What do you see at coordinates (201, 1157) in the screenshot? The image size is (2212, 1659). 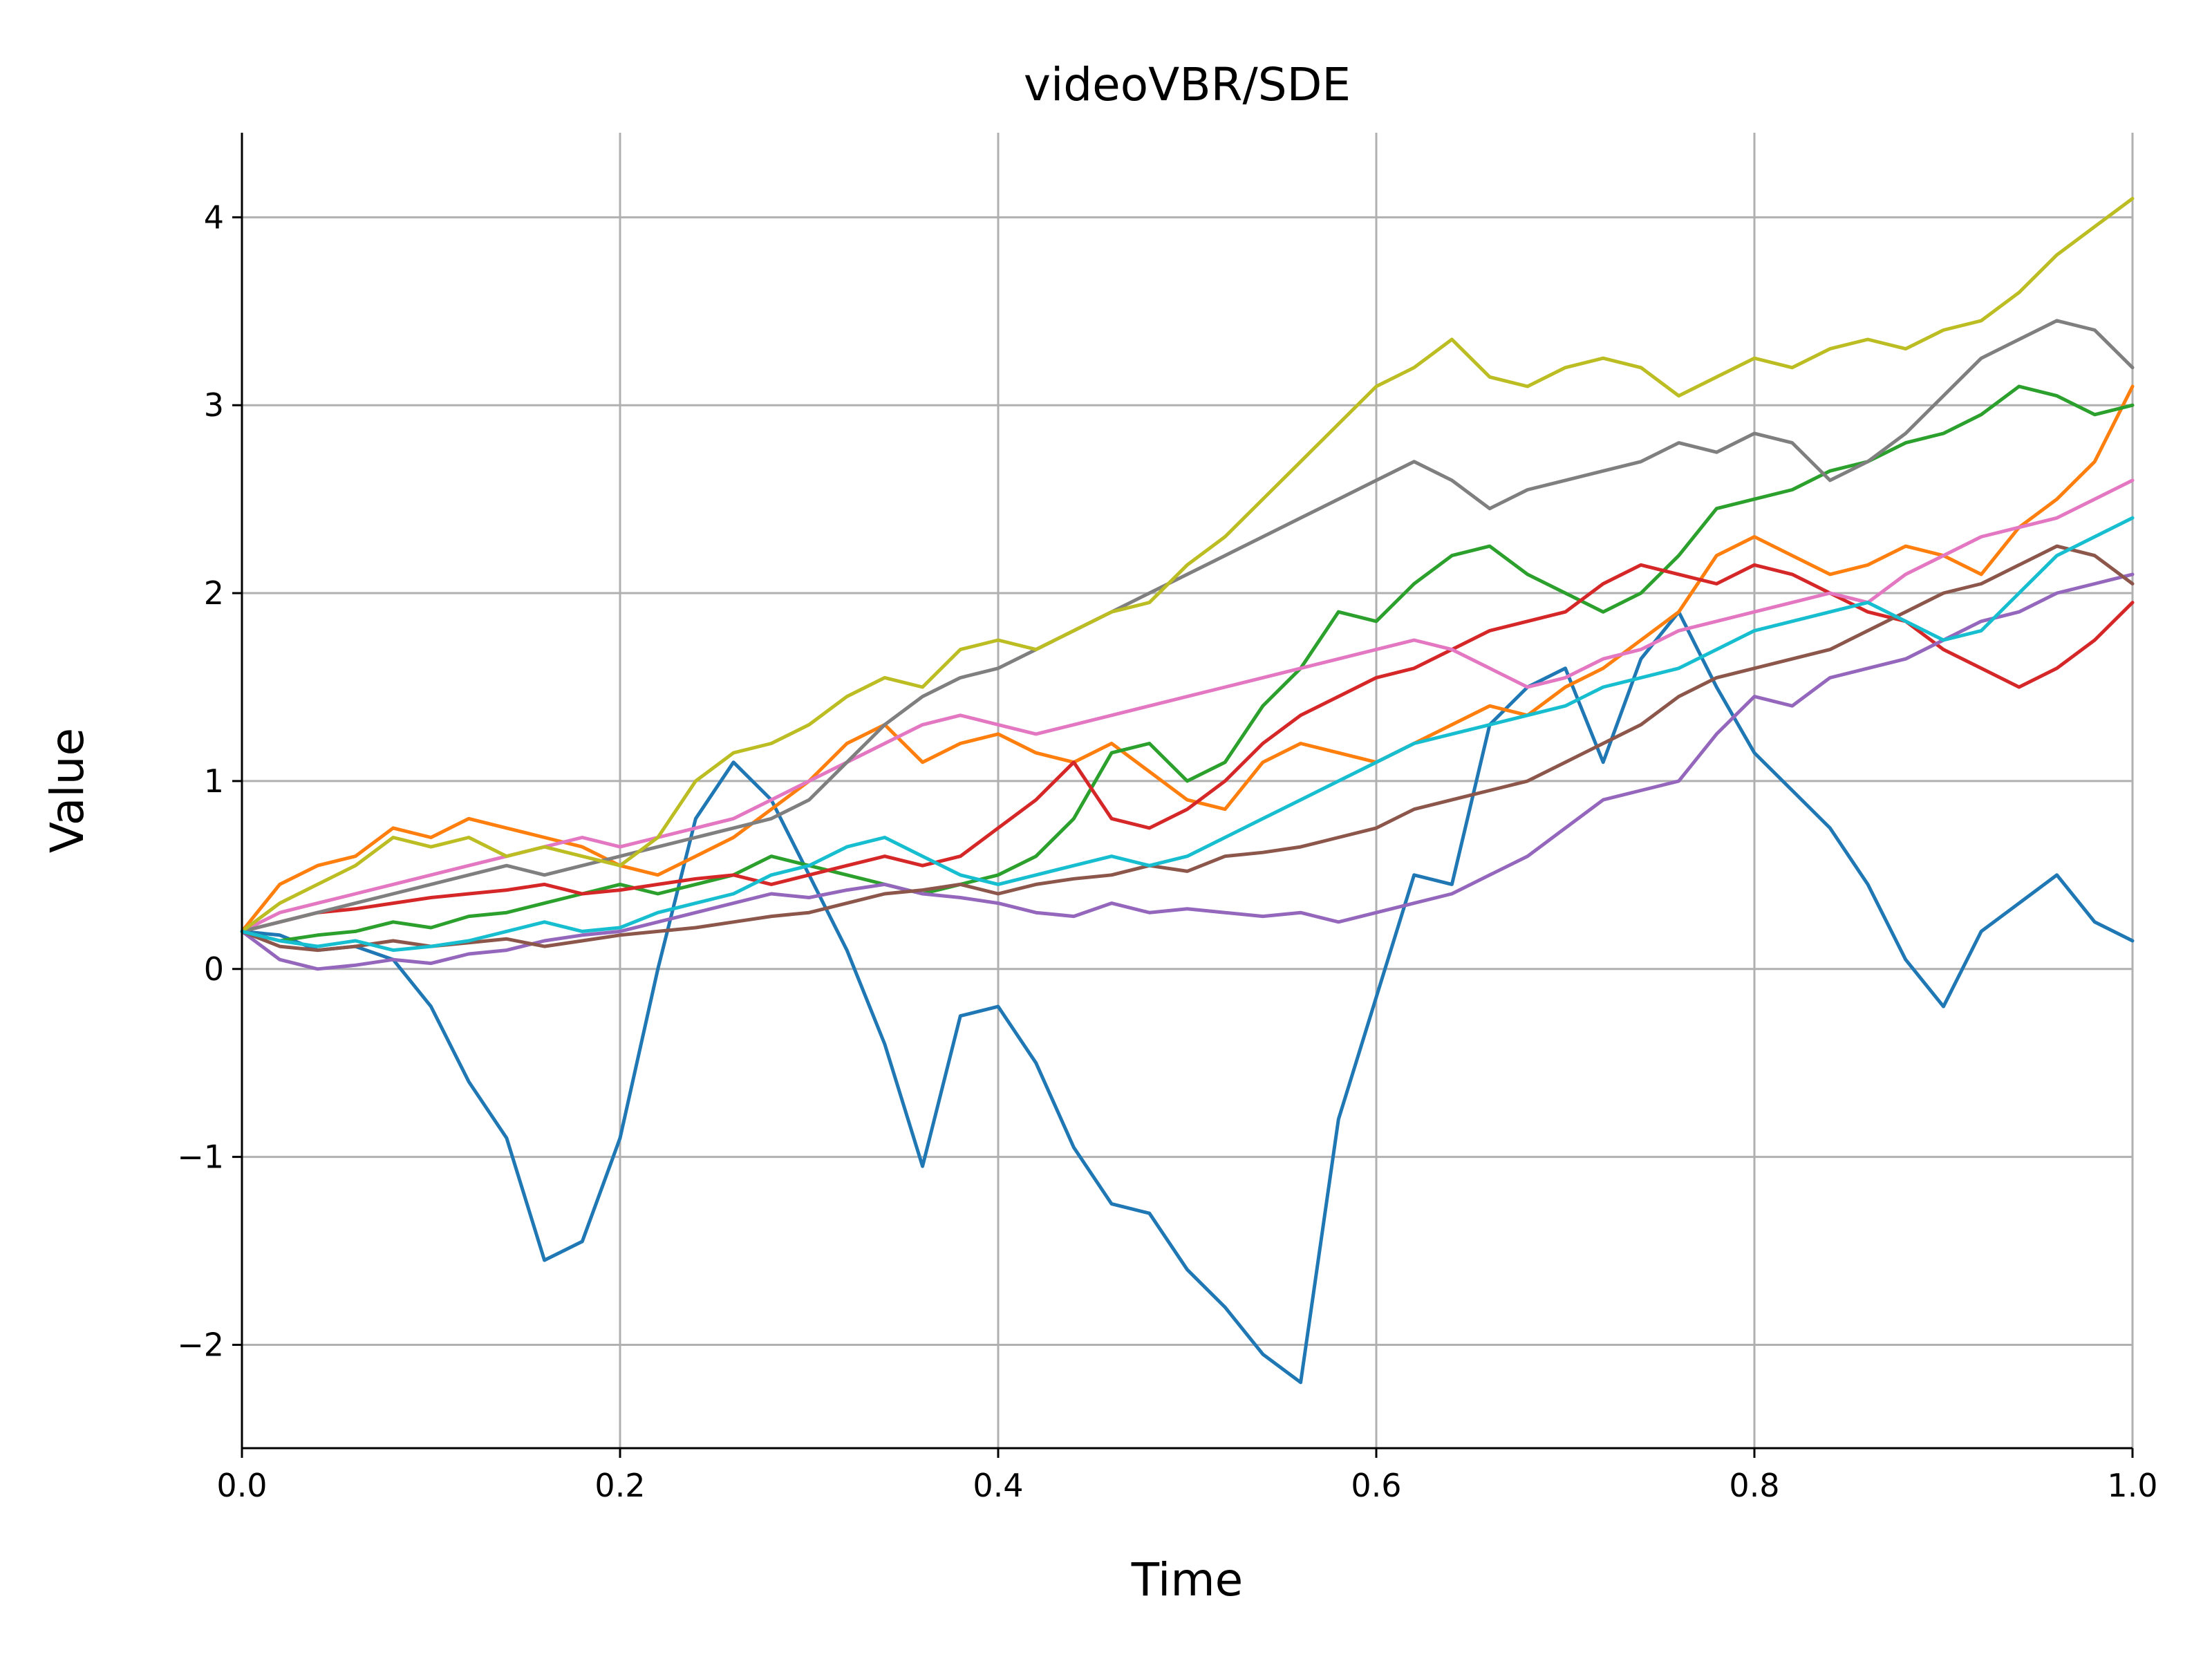 I see `y-tick-label: −1` at bounding box center [201, 1157].